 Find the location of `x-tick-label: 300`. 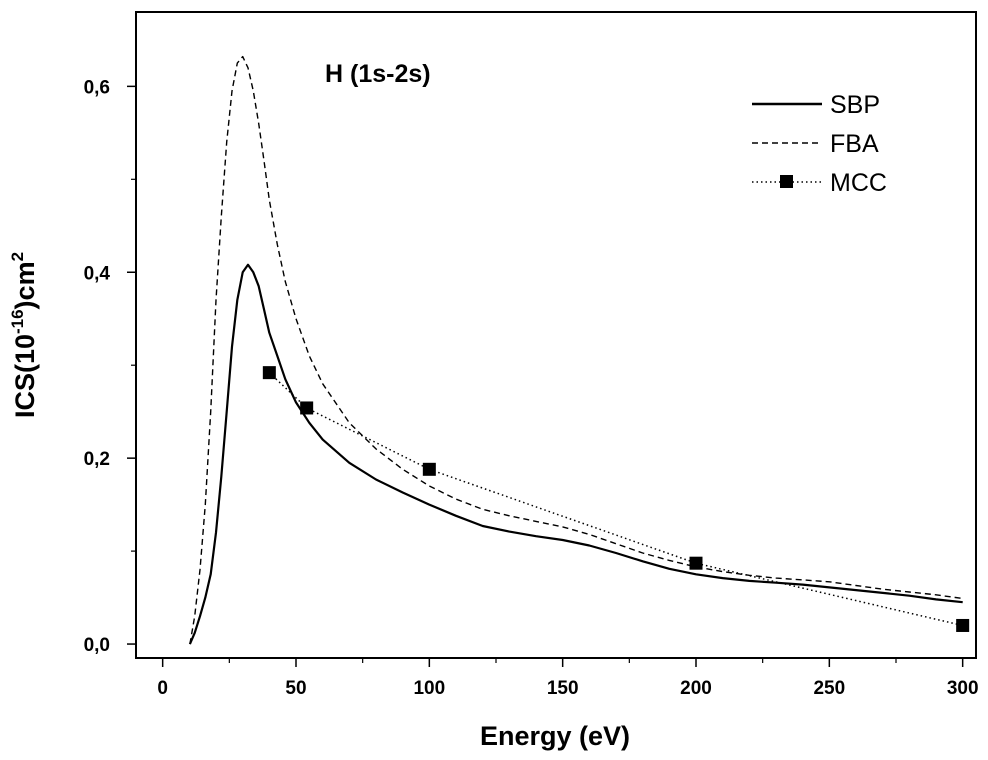

x-tick-label: 300 is located at coordinates (963, 688).